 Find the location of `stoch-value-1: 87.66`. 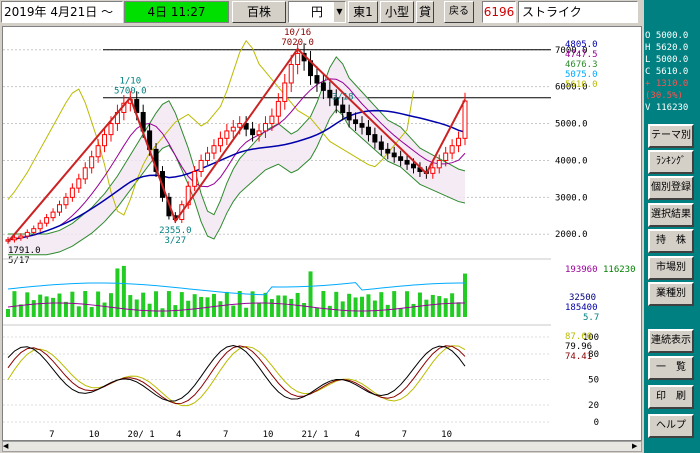

stoch-value-1: 87.66 is located at coordinates (578, 337).